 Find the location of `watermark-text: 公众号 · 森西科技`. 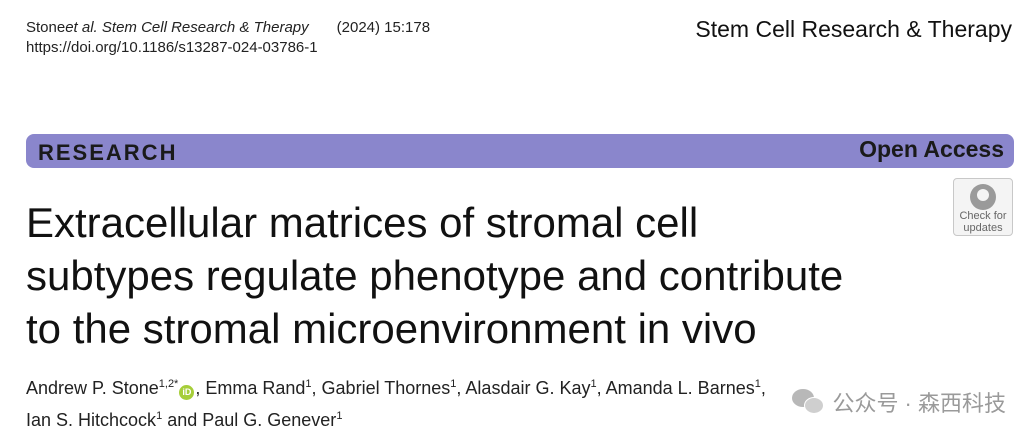

watermark-text: 公众号 · 森西科技 is located at coordinates (919, 403).